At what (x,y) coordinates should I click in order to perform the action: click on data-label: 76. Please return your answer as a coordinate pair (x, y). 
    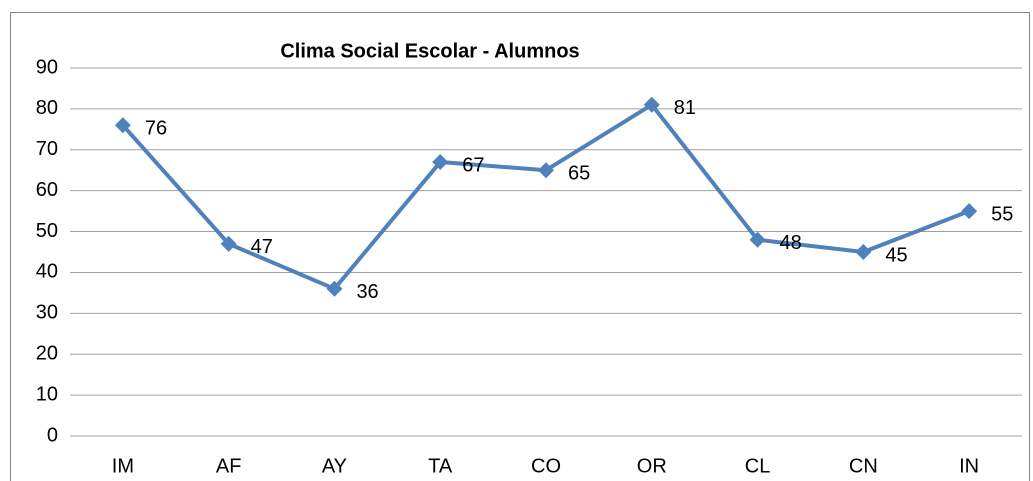
    Looking at the image, I should click on (156, 129).